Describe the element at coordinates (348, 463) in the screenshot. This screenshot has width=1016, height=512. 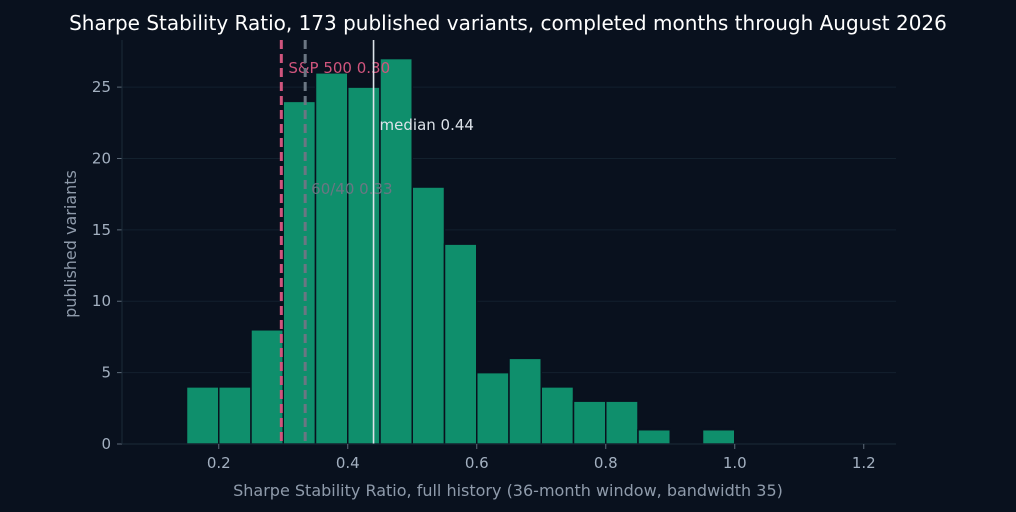
I see `x-tick-label: 0.4` at that location.